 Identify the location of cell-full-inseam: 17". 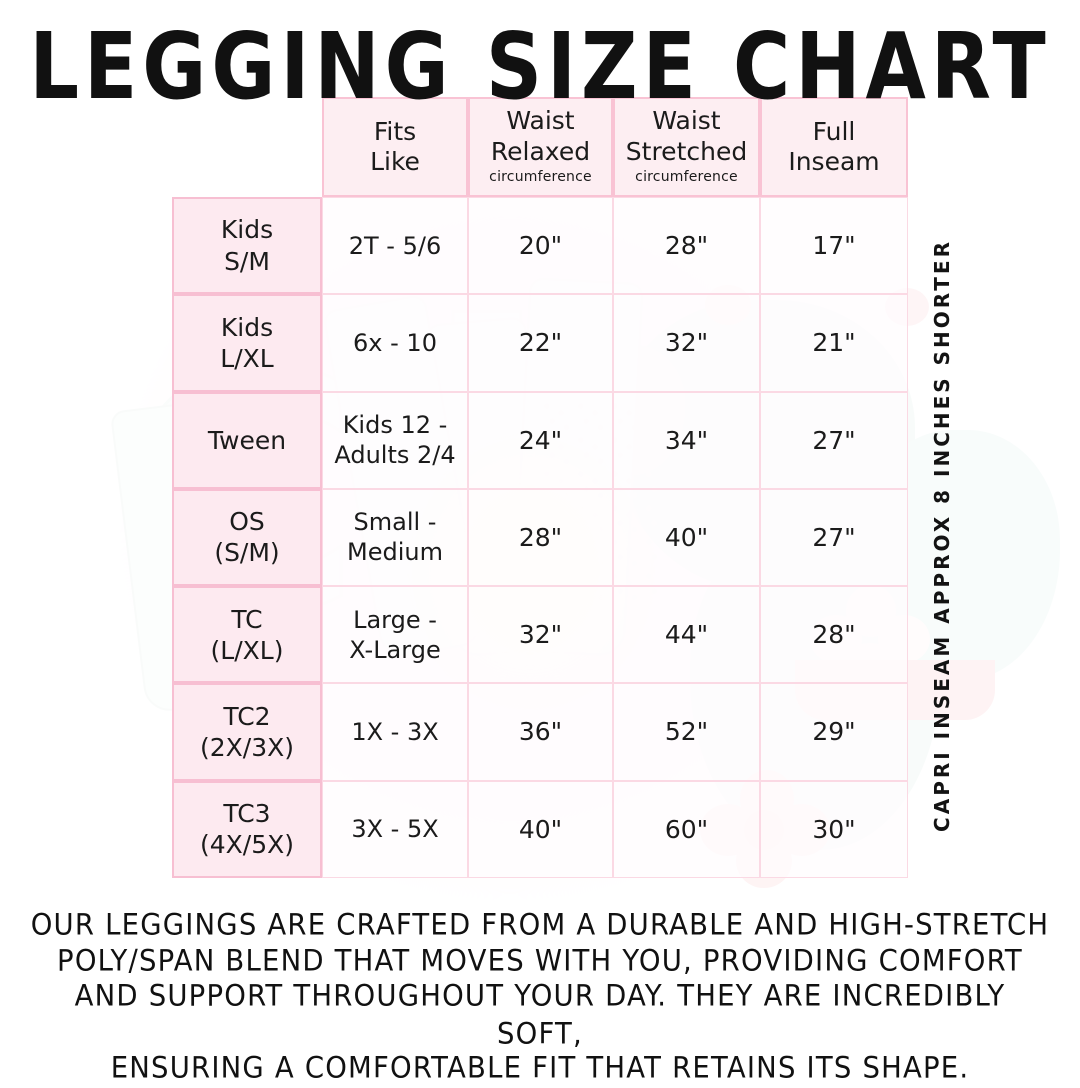
(834, 246).